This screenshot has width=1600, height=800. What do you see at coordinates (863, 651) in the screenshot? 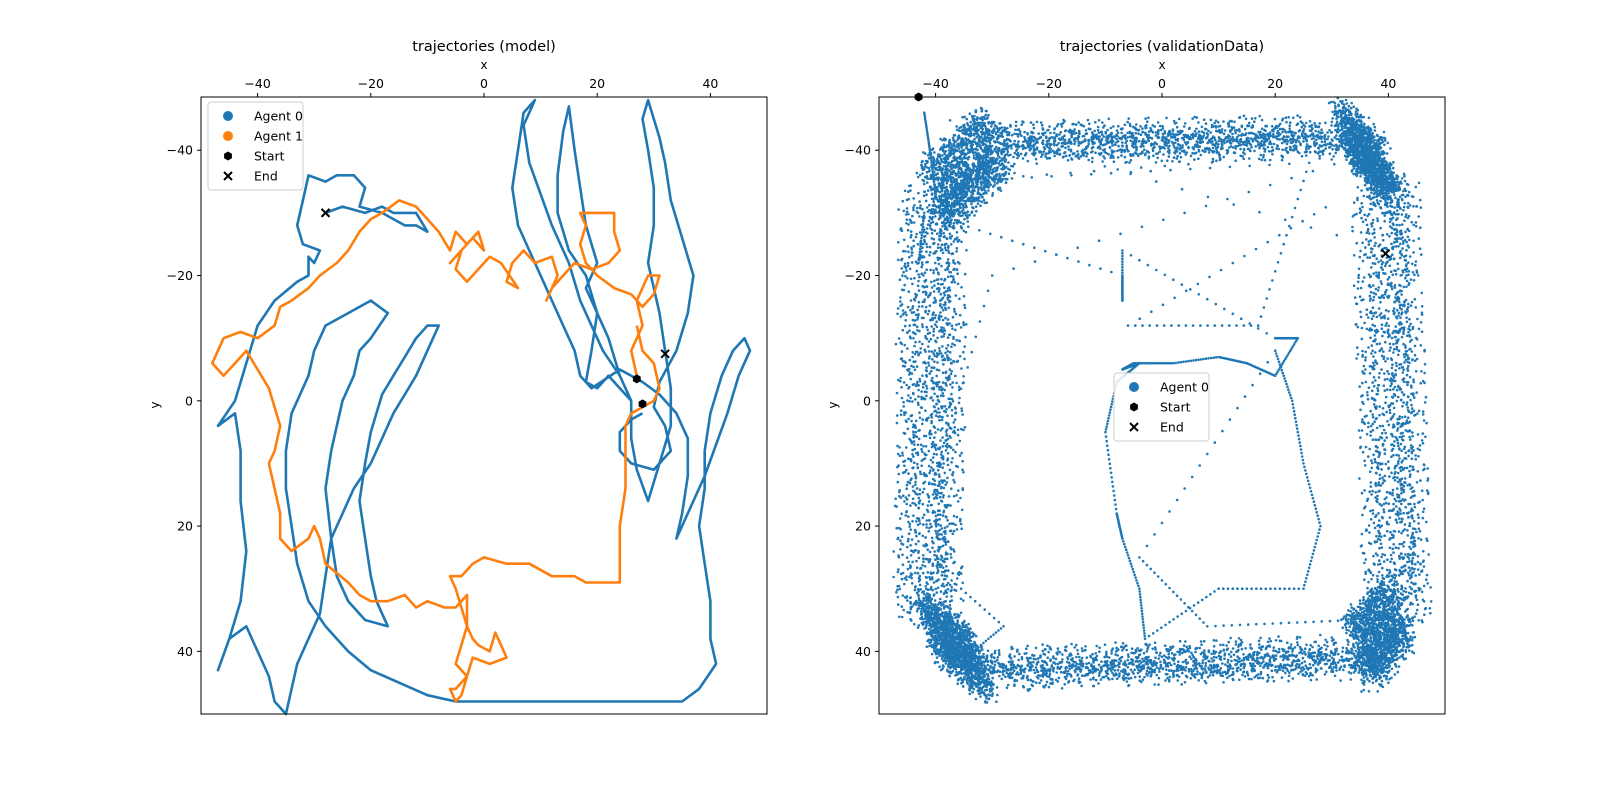
I see `y-tick-label: 40` at bounding box center [863, 651].